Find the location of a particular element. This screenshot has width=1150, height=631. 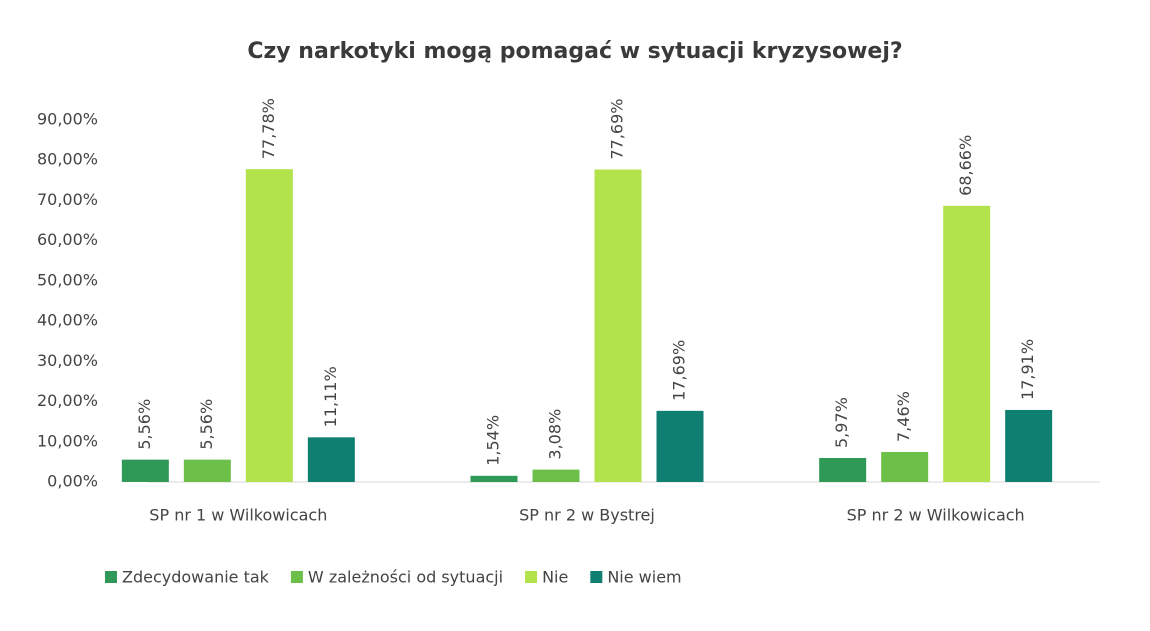

legend-label: Nie wiem is located at coordinates (644, 577).